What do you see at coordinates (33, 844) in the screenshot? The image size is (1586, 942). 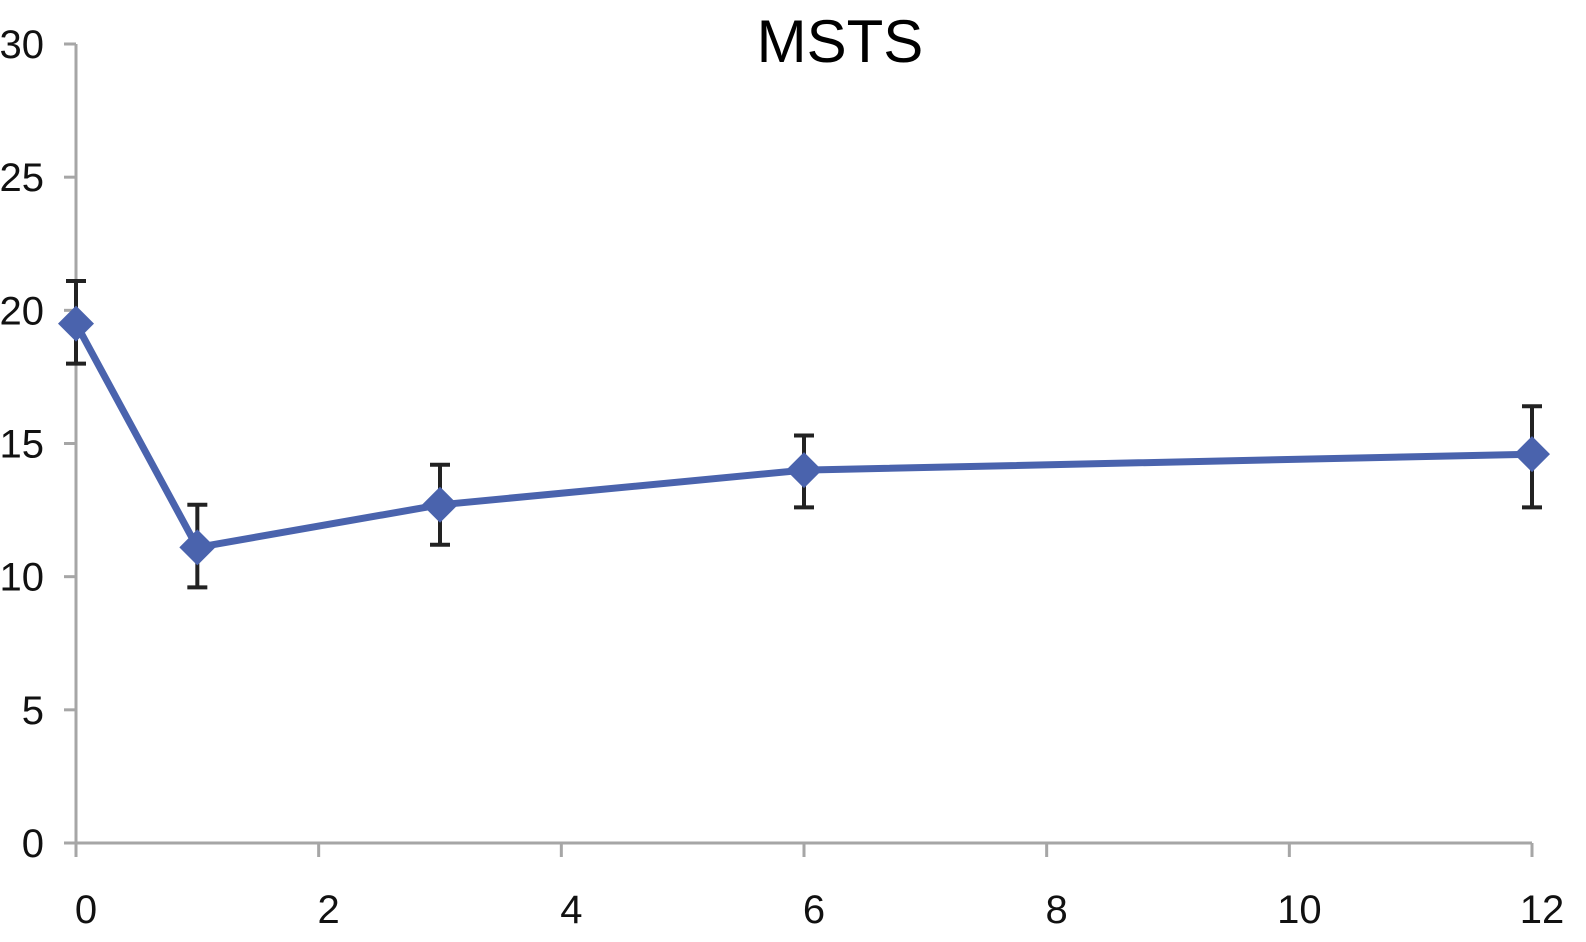 I see `y-tick-label: 0` at bounding box center [33, 844].